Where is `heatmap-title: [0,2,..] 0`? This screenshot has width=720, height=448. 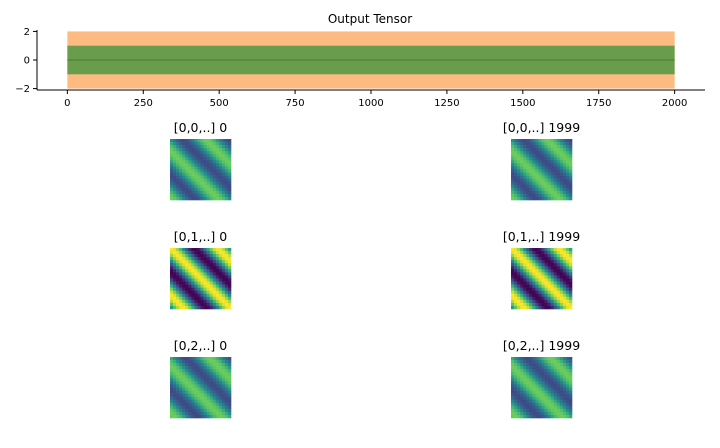
heatmap-title: [0,2,..] 0 is located at coordinates (201, 345).